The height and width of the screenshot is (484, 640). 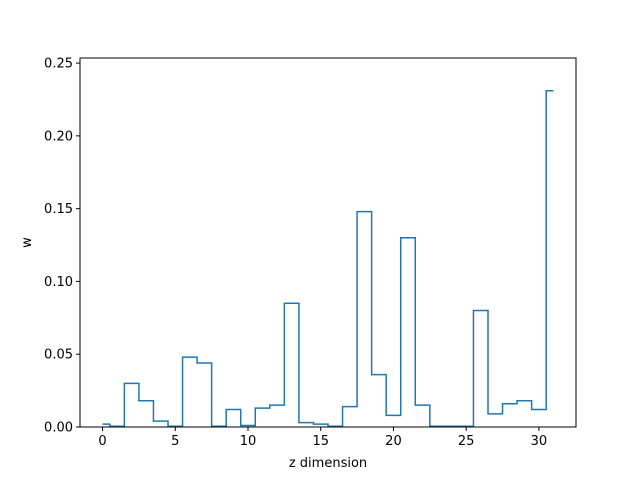 What do you see at coordinates (320, 441) in the screenshot?
I see `x-tick-label: 15` at bounding box center [320, 441].